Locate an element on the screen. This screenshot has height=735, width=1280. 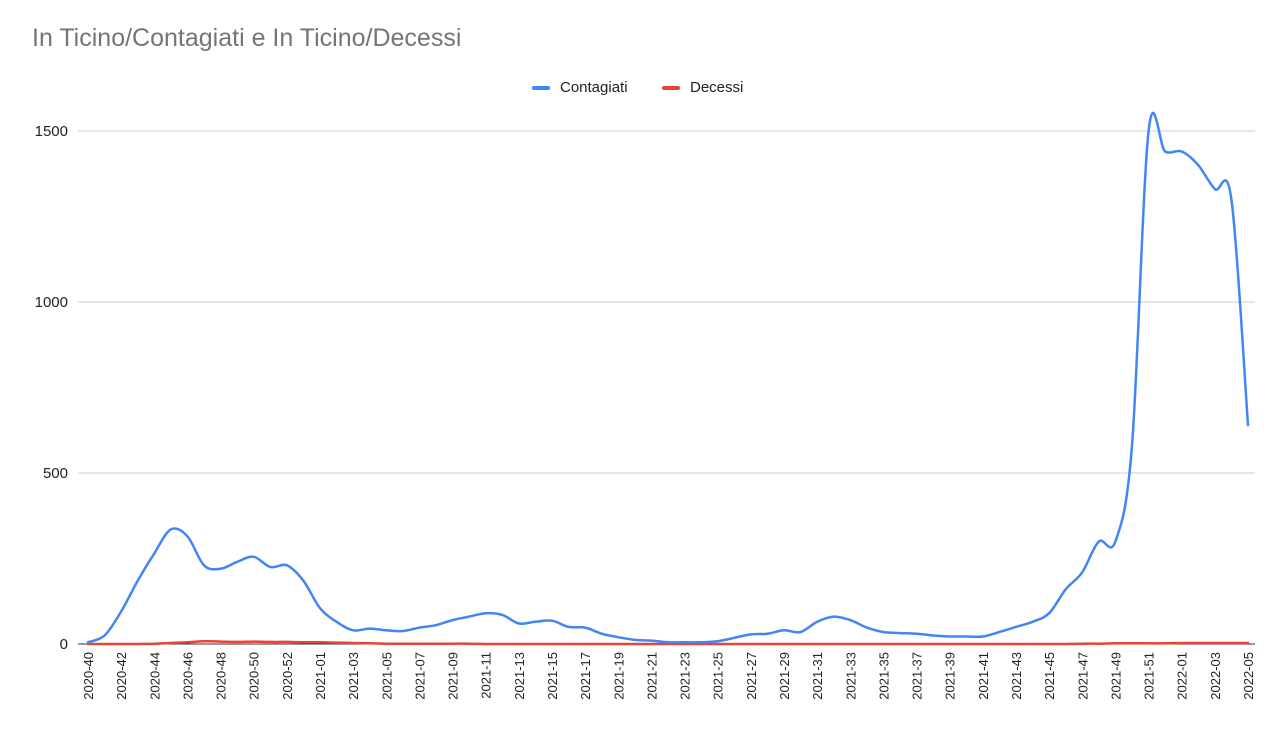
x-tick-label: 2021-23 is located at coordinates (685, 676).